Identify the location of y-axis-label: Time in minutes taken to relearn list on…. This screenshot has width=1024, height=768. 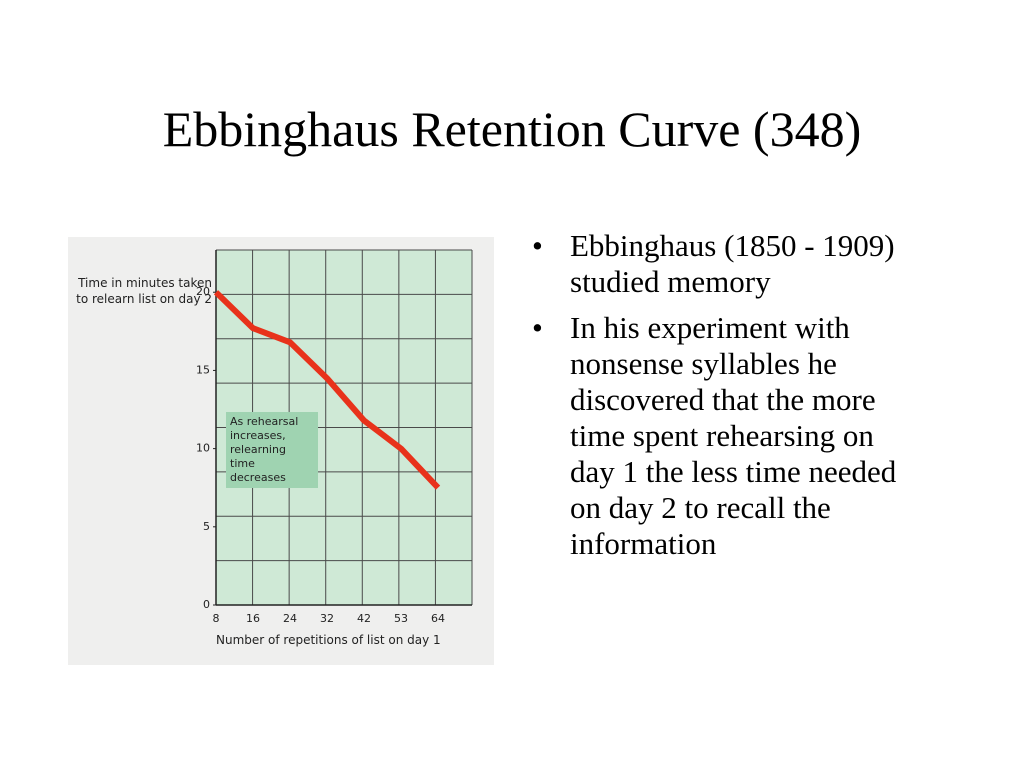
(144, 291).